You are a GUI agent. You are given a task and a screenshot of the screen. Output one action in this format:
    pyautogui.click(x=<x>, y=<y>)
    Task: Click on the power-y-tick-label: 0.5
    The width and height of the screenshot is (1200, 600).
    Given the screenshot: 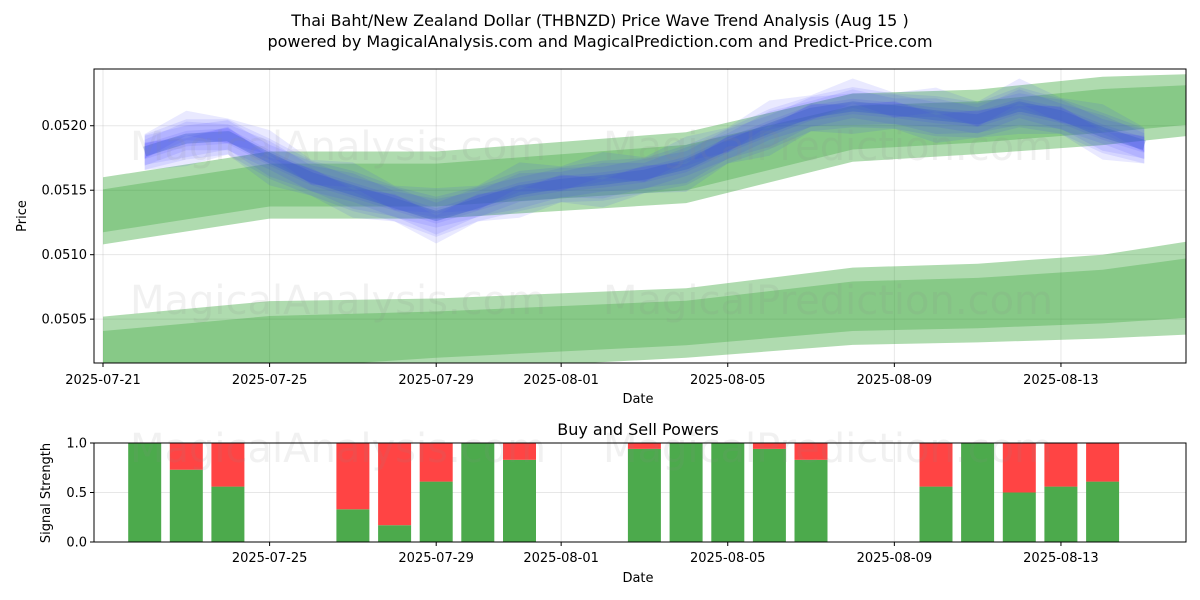 What is the action you would take?
    pyautogui.click(x=76, y=493)
    